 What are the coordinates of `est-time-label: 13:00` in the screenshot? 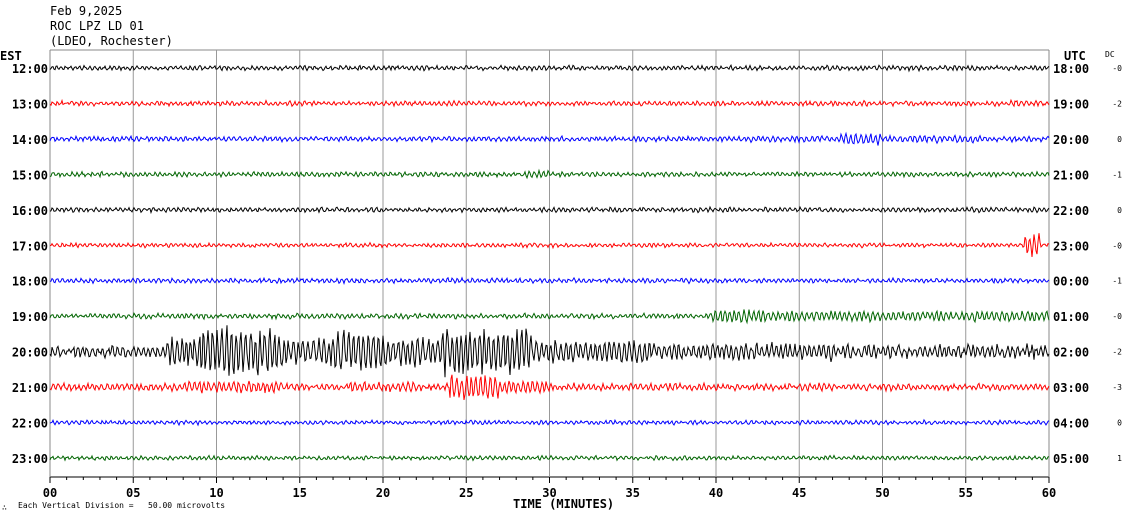 It's located at (30, 104).